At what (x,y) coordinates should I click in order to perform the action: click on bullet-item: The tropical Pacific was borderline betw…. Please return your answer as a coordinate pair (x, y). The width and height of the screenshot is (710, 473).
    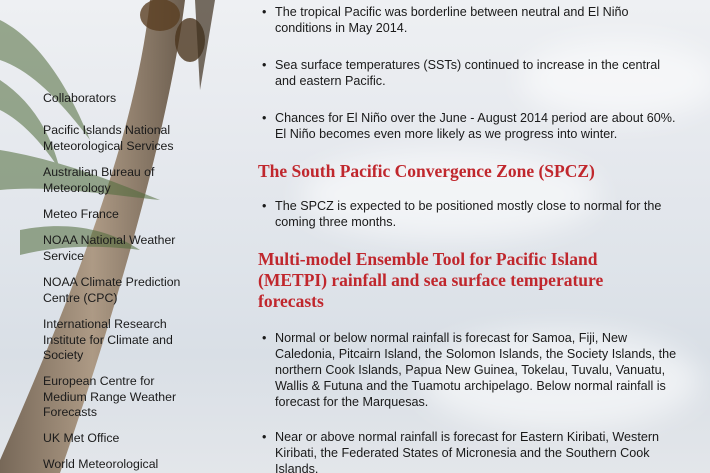
    Looking at the image, I should click on (462, 20).